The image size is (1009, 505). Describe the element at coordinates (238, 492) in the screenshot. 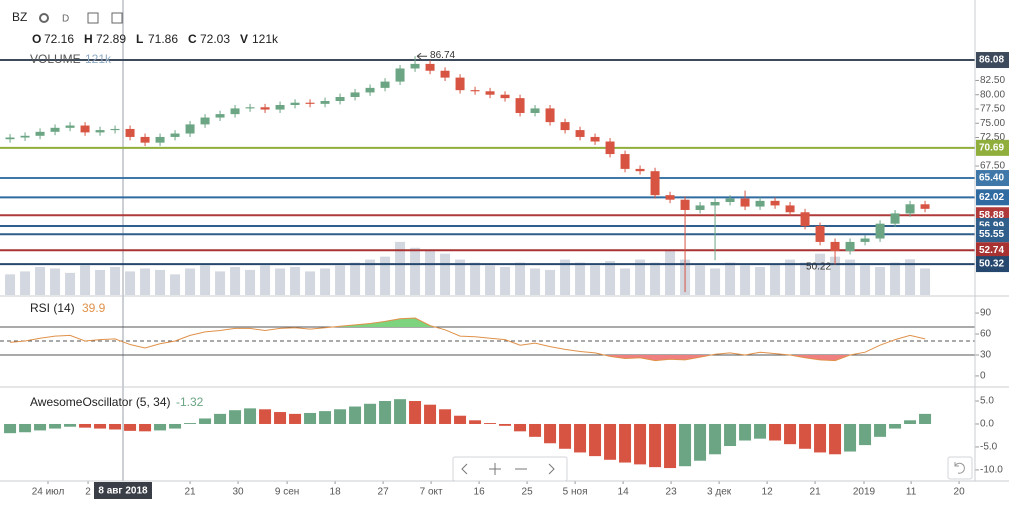

I see `x-tick-label: 30` at that location.